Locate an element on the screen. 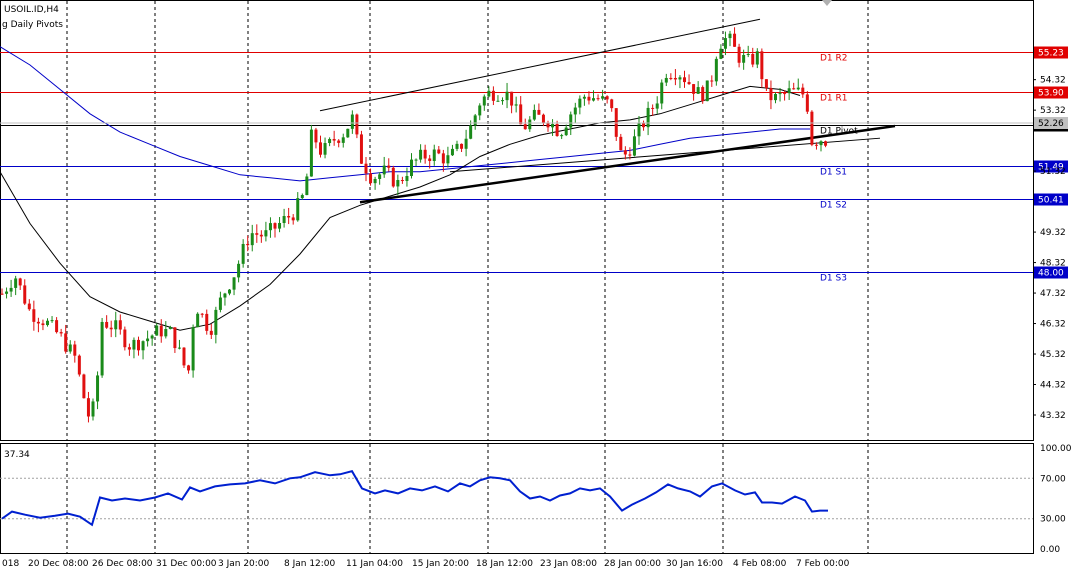 This screenshot has width=1075, height=571. x-tick-6: 11 Jan 04:00 is located at coordinates (374, 564).